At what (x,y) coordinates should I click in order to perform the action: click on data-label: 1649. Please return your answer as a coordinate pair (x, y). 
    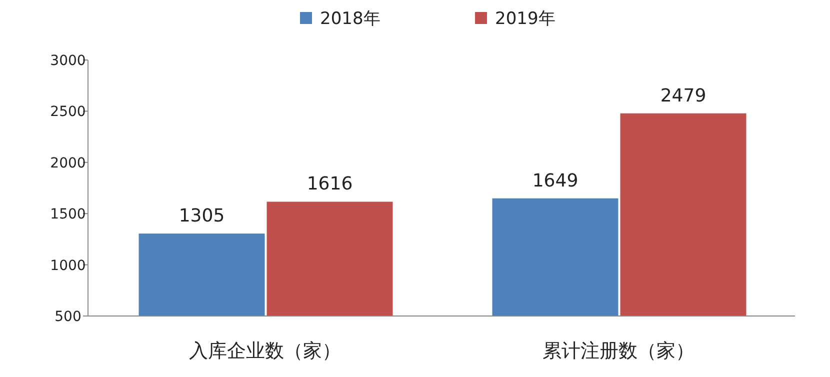
    Looking at the image, I should click on (555, 181).